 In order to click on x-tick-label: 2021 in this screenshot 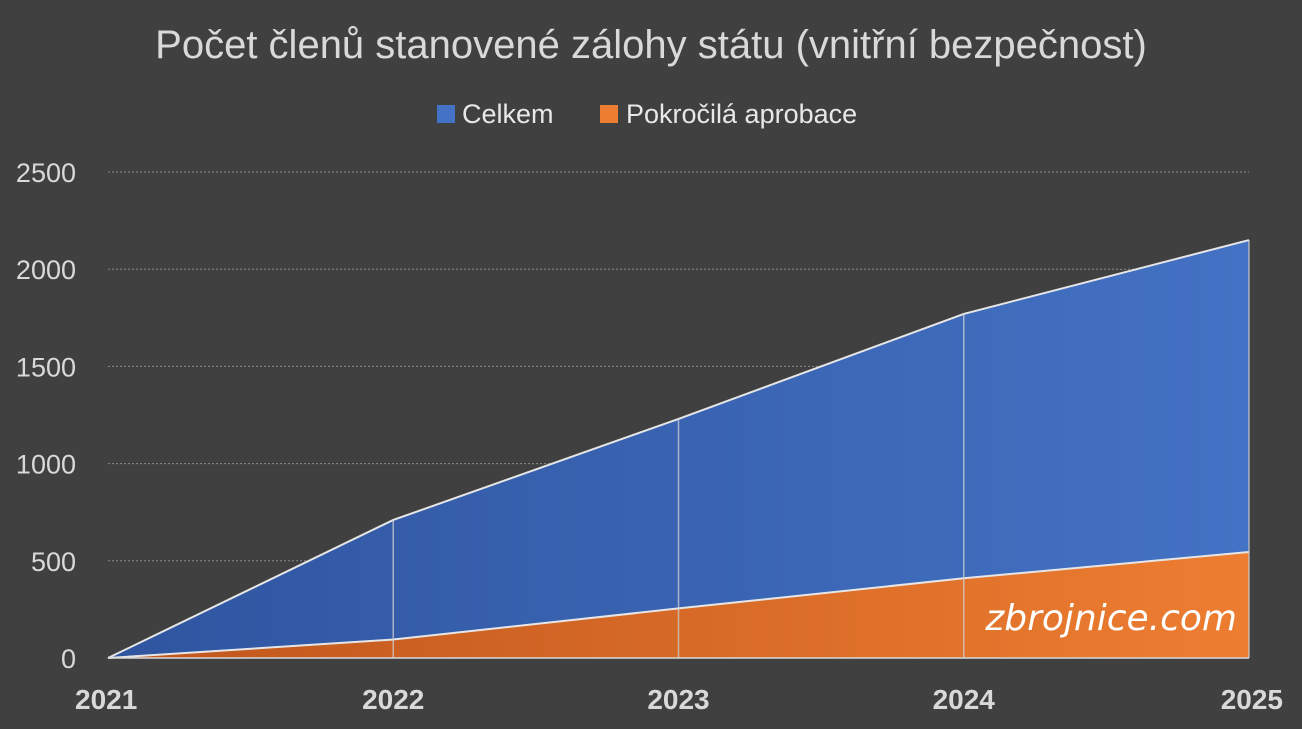, I will do `click(106, 699)`.